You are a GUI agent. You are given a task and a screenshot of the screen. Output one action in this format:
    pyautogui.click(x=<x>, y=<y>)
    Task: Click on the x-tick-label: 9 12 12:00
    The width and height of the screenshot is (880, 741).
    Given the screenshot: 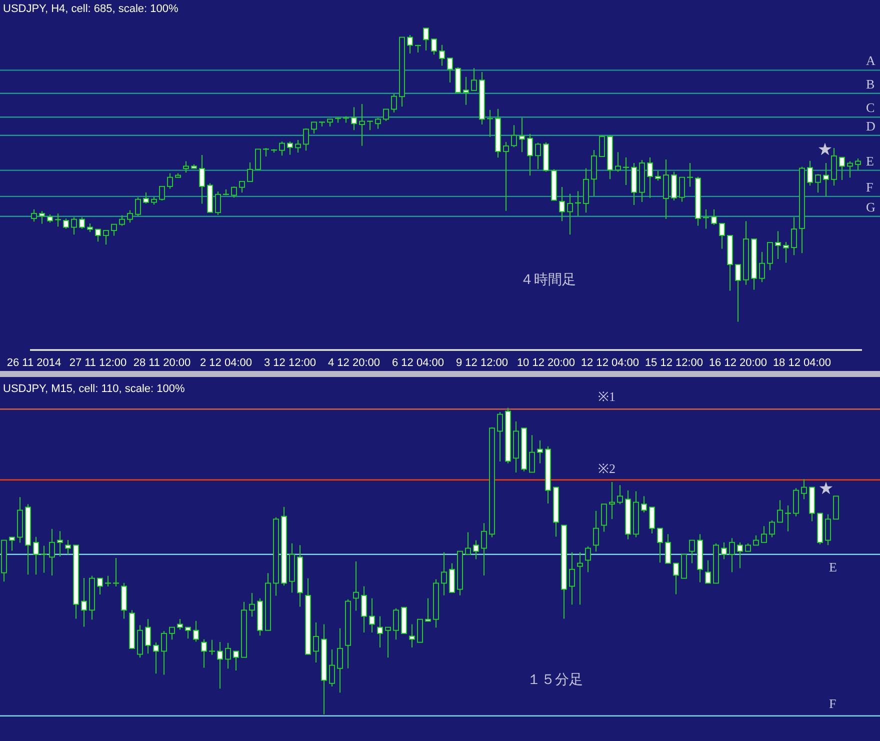 What is the action you would take?
    pyautogui.click(x=482, y=363)
    